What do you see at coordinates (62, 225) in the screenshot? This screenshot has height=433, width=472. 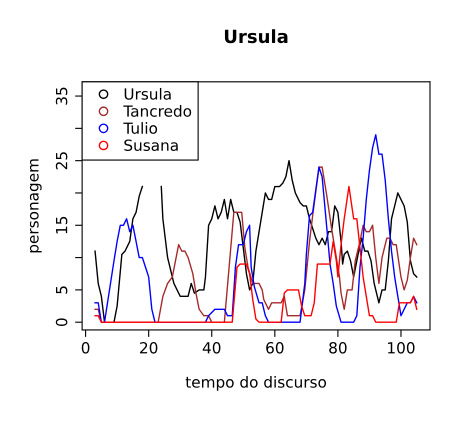 I see `y-tick-label: 15` at bounding box center [62, 225].